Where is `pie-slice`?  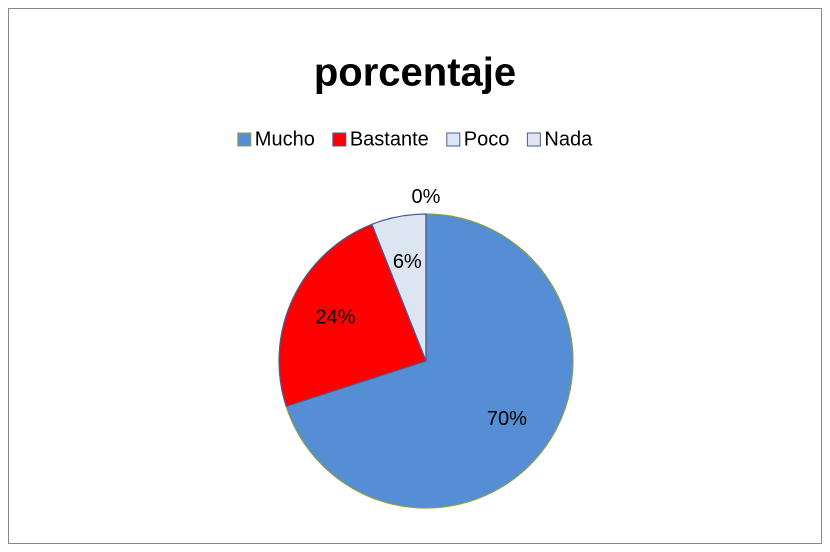 pie-slice is located at coordinates (352, 315).